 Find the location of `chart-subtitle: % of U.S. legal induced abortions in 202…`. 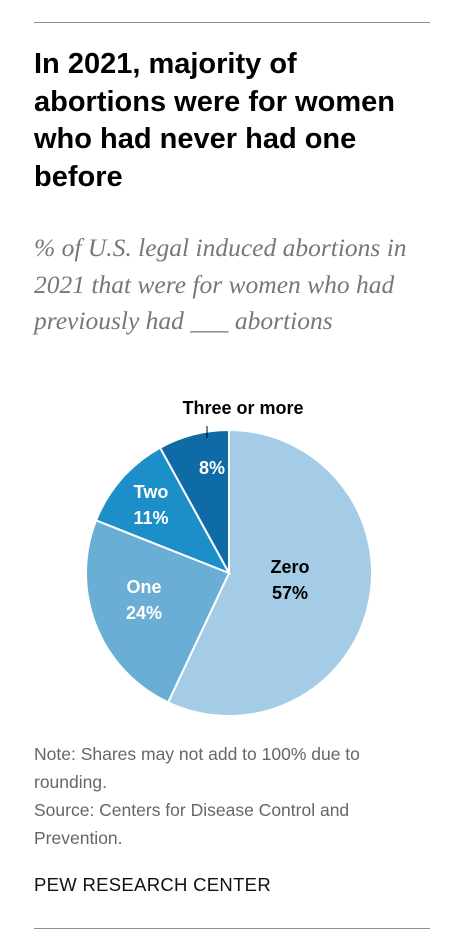

chart-subtitle: % of U.S. legal induced abortions in 202… is located at coordinates (220, 284).